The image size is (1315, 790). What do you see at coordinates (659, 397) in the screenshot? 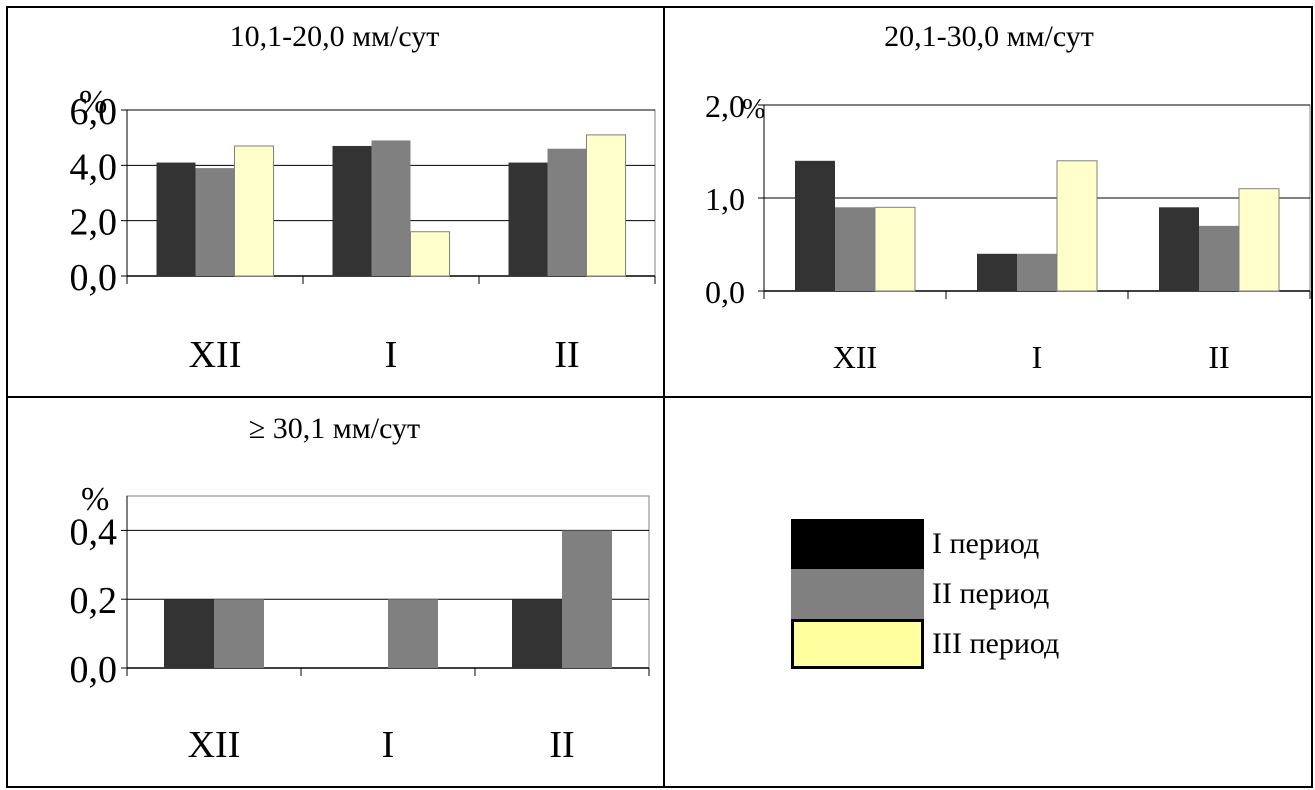
I see `table-divider-horizontal` at bounding box center [659, 397].